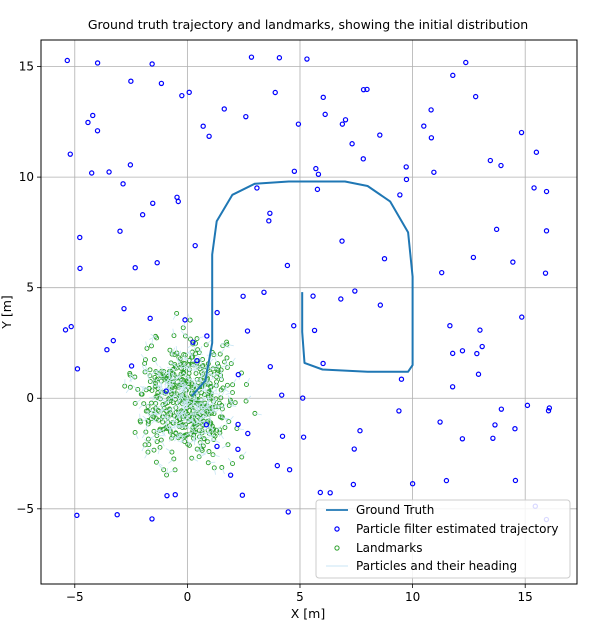 This screenshot has height=633, width=602. What do you see at coordinates (299, 594) in the screenshot?
I see `x-axis-ticks: −5 0 5 10 15` at bounding box center [299, 594].